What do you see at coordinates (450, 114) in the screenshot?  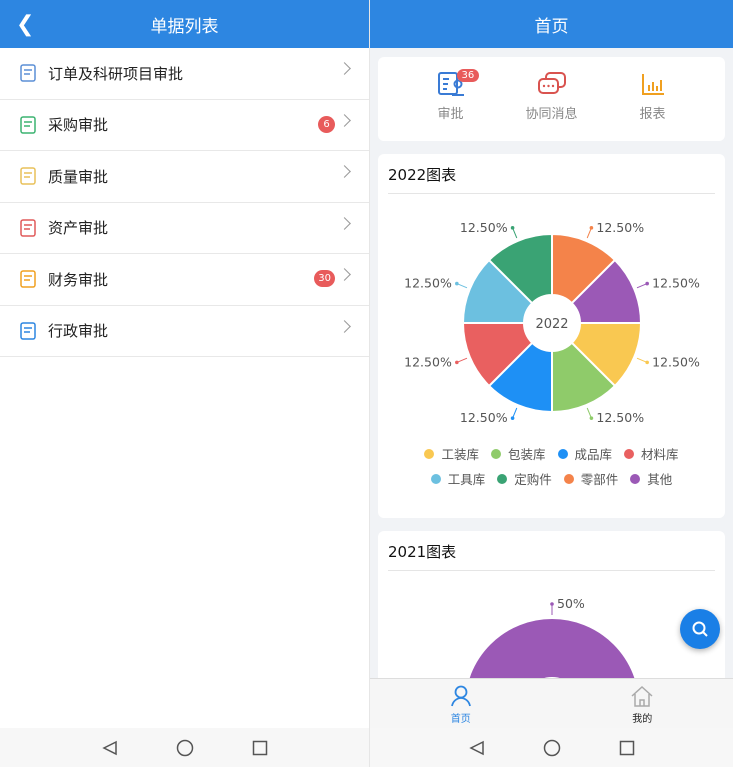 I see `quick-label: 审批` at bounding box center [450, 114].